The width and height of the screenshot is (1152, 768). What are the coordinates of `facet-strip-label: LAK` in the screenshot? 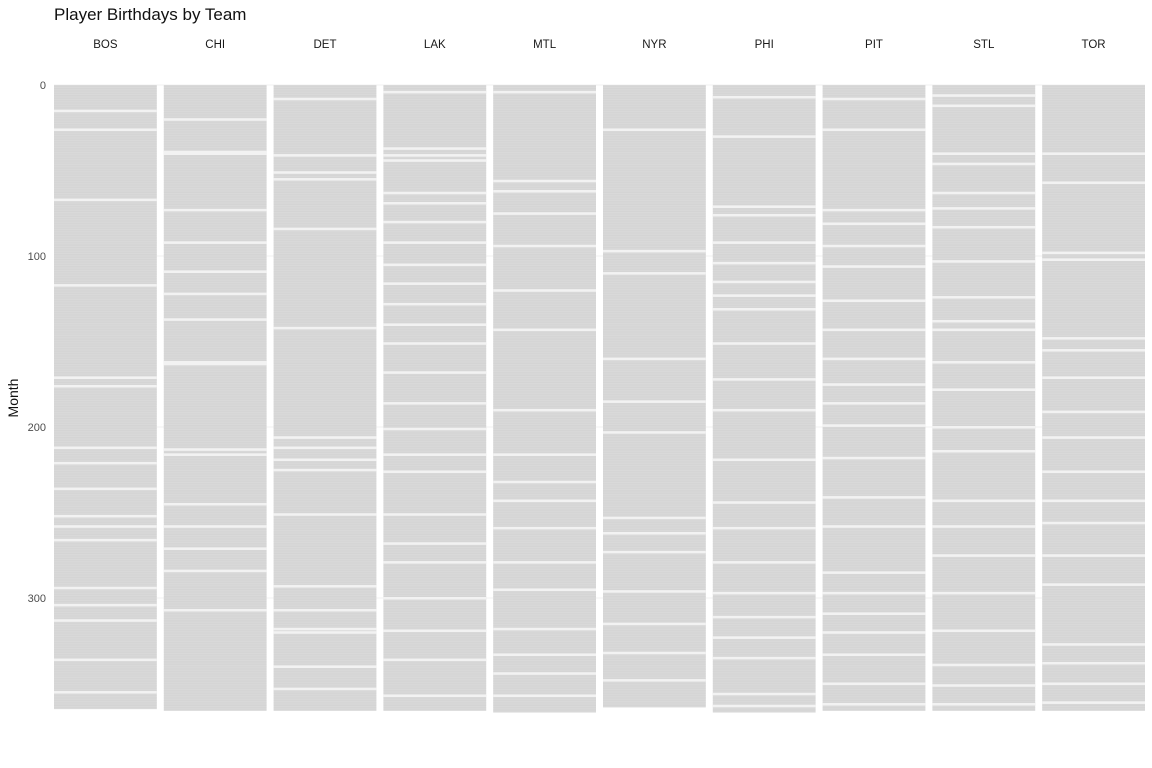 It's located at (435, 45).